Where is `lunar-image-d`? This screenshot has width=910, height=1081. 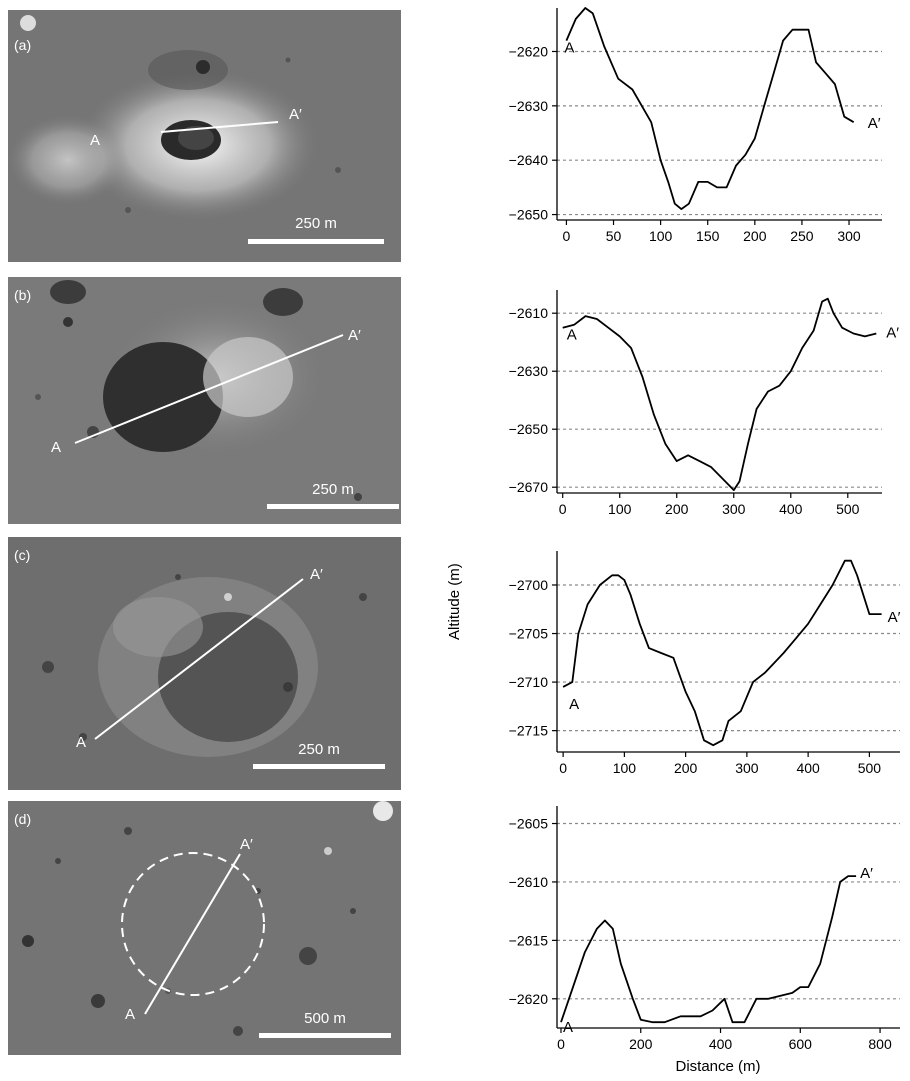
lunar-image-d is located at coordinates (204, 928).